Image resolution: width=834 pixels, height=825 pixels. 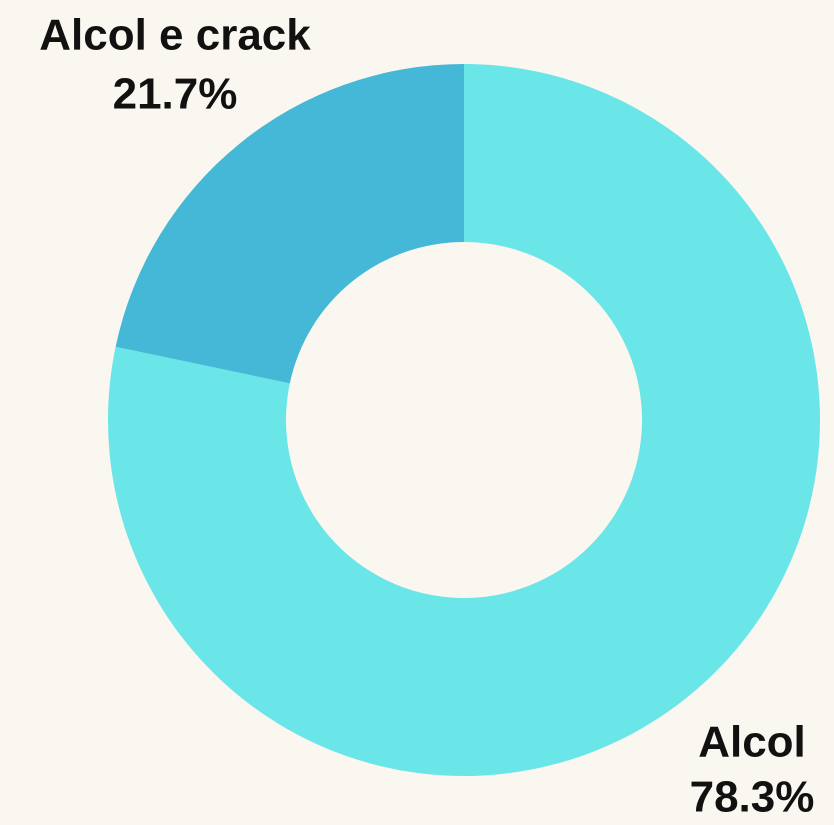 I want to click on slice-label: Alcol, so click(x=752, y=742).